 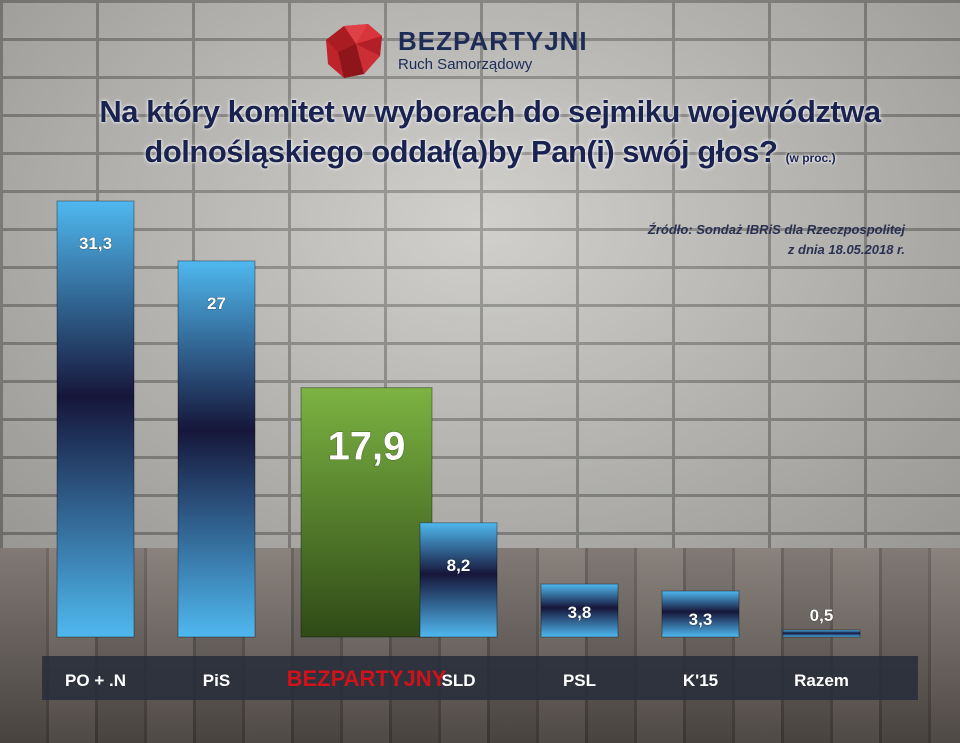 I want to click on value-label-k-15: 3,3, so click(x=701, y=619).